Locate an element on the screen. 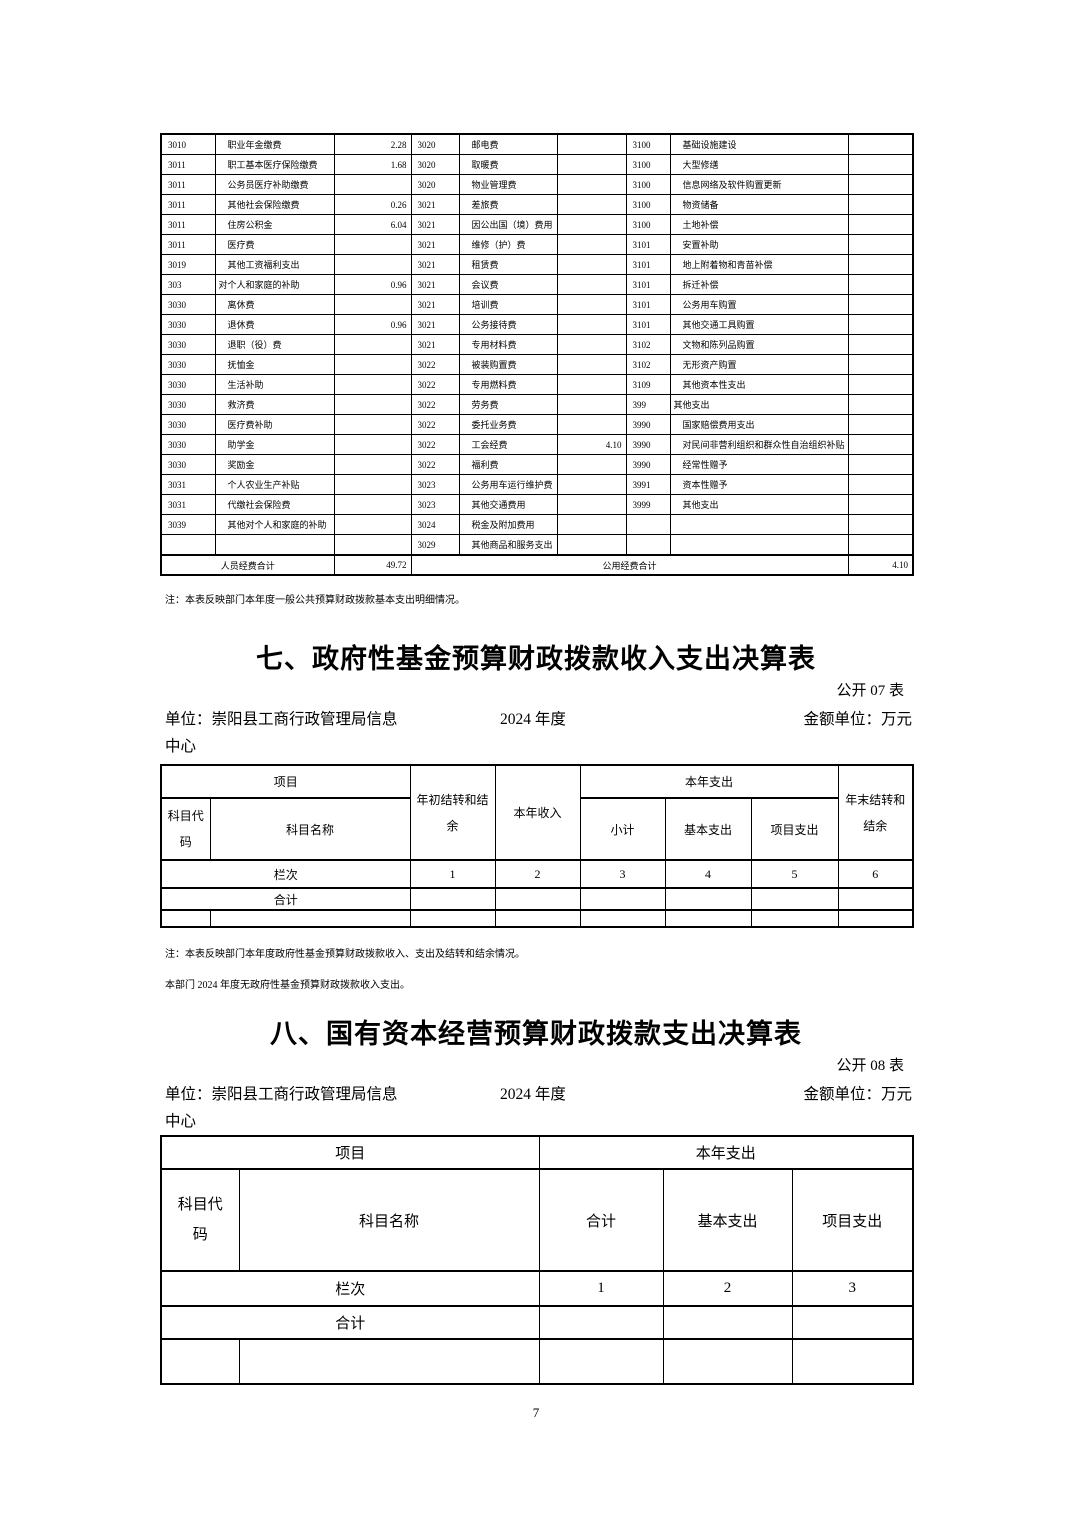 This screenshot has height=1520, width=1074. table-row: 3011 其他社会保险缴费 0.26 3021 差旅费 3100 物资储备 is located at coordinates (537, 204).